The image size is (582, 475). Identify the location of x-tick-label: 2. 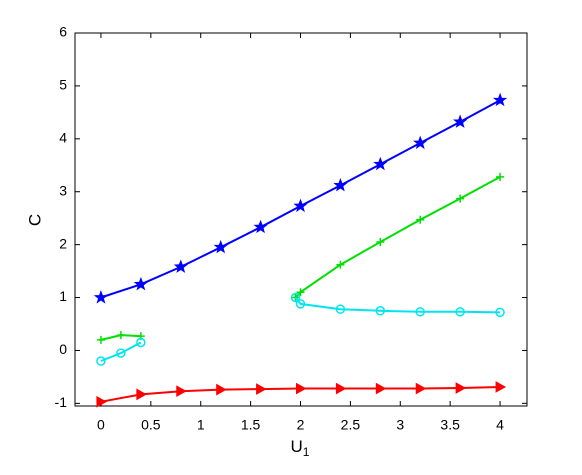
(301, 425).